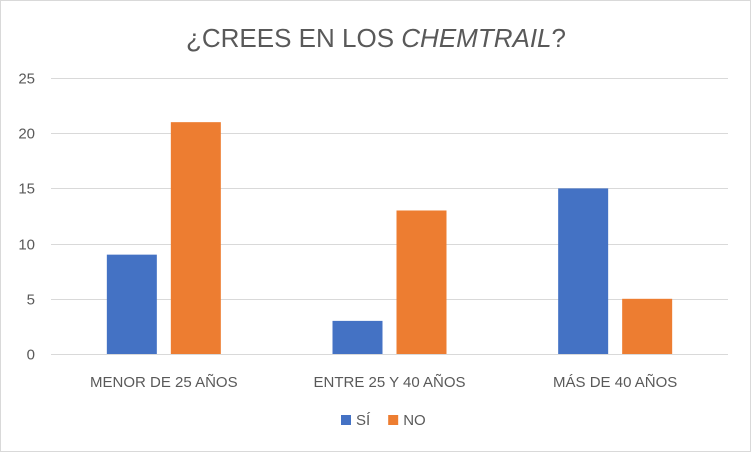  Describe the element at coordinates (476, 38) in the screenshot. I see `chart-title-emphasis: CHEMTRAIL` at that location.